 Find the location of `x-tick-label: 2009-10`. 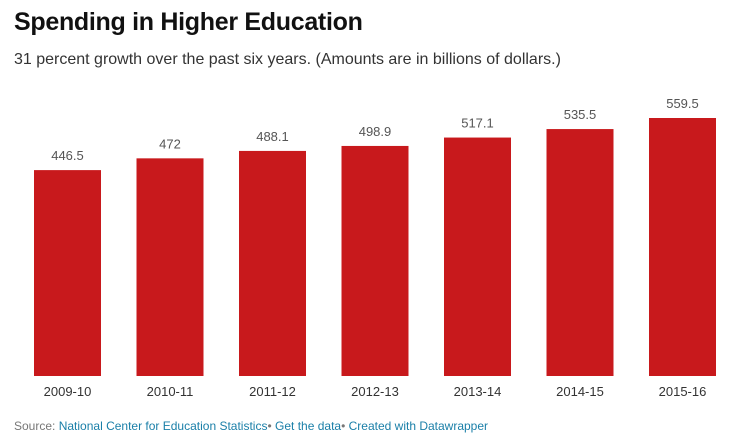

x-tick-label: 2009-10 is located at coordinates (68, 391).